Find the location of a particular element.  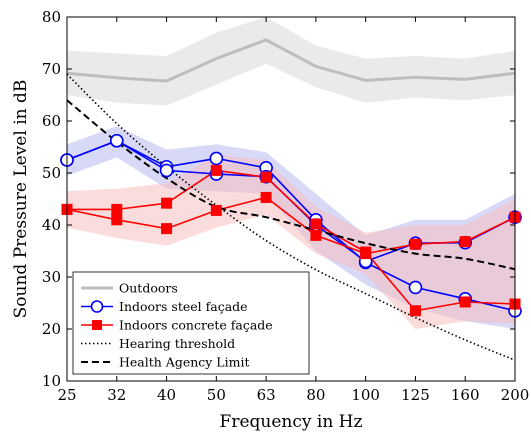

legend-label-indoors-steel-facade: Indoors steel façade is located at coordinates (183, 306).